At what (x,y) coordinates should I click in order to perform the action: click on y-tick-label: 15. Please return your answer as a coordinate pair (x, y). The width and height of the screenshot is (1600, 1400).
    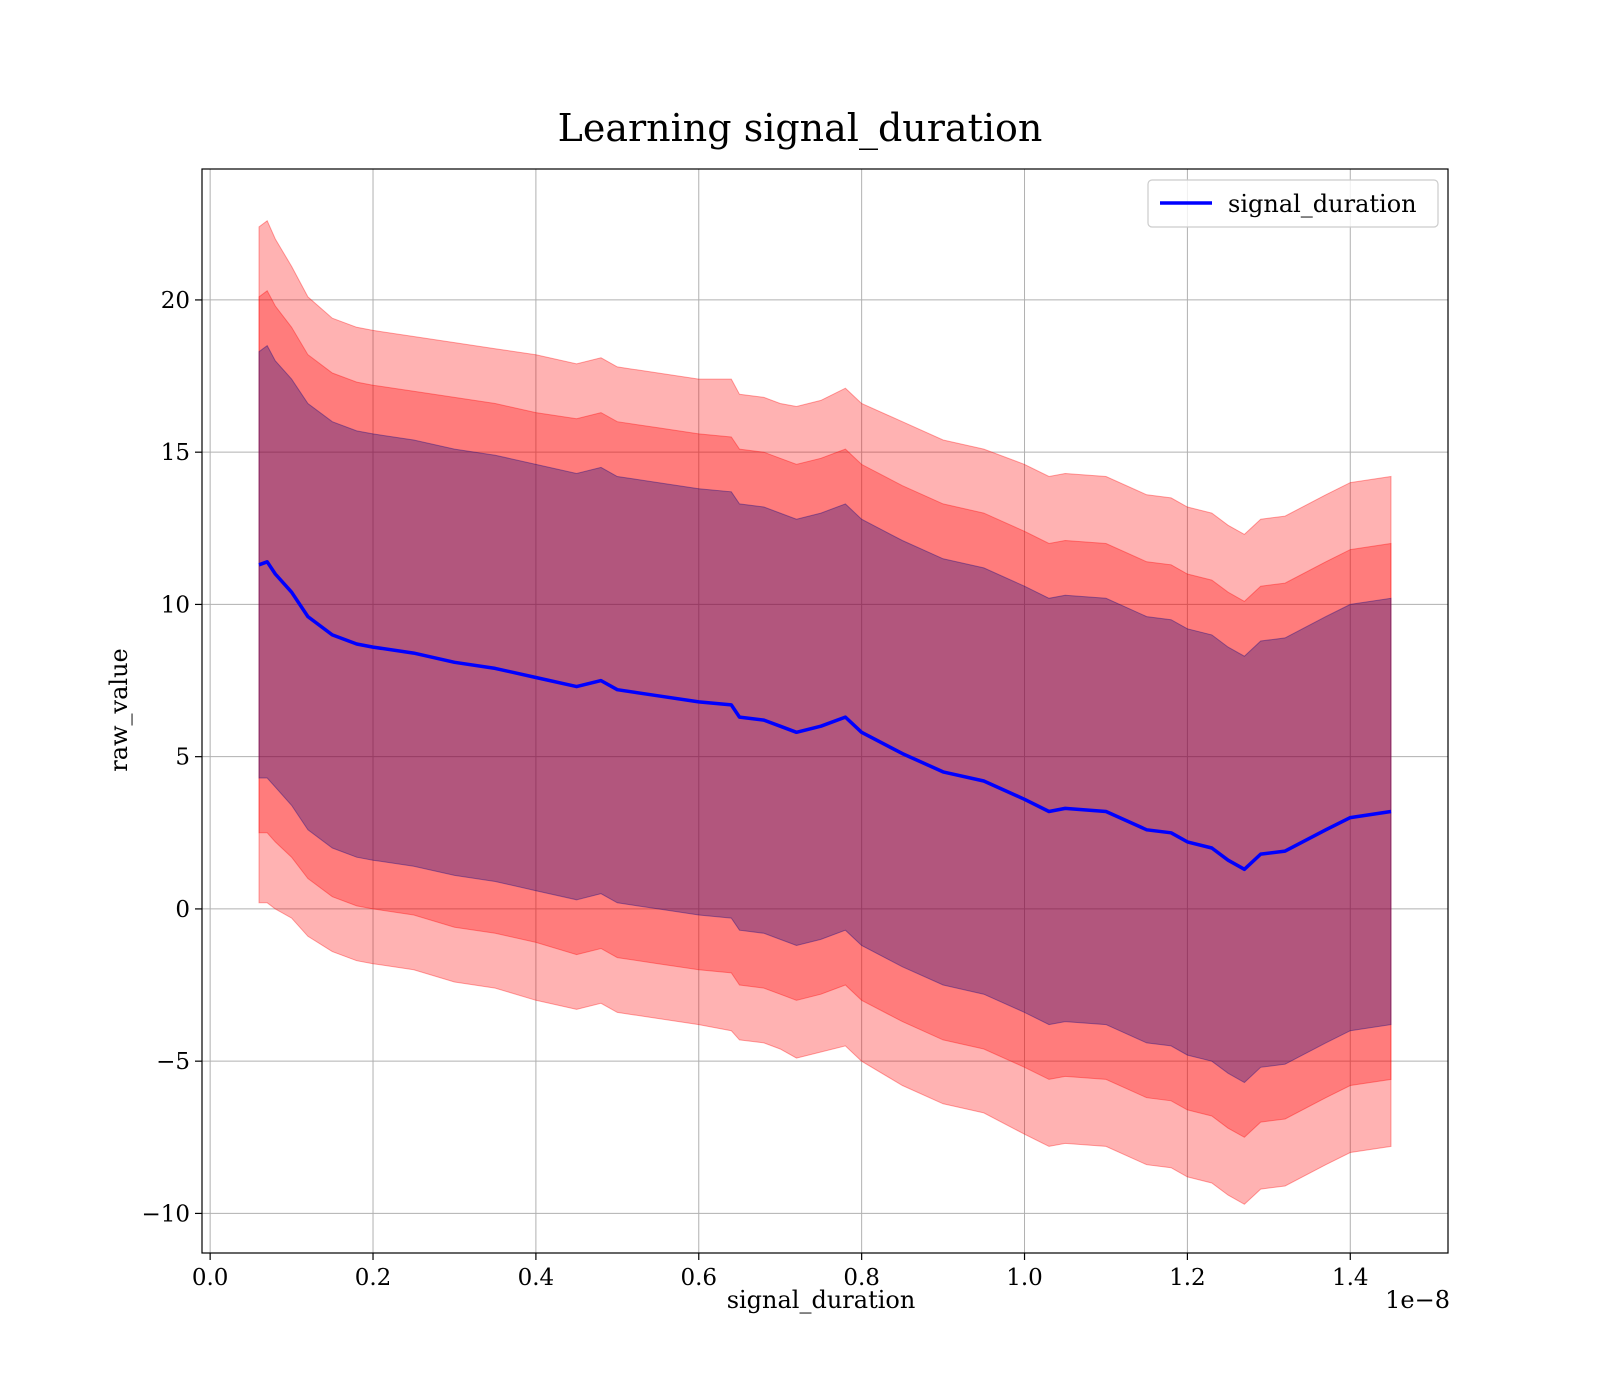
    Looking at the image, I should click on (175, 453).